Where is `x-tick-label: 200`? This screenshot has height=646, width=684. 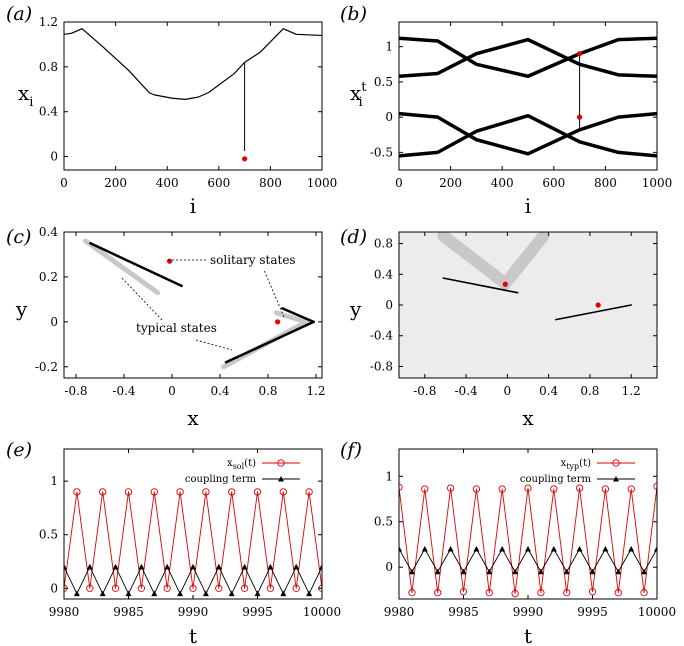
x-tick-label: 200 is located at coordinates (450, 183).